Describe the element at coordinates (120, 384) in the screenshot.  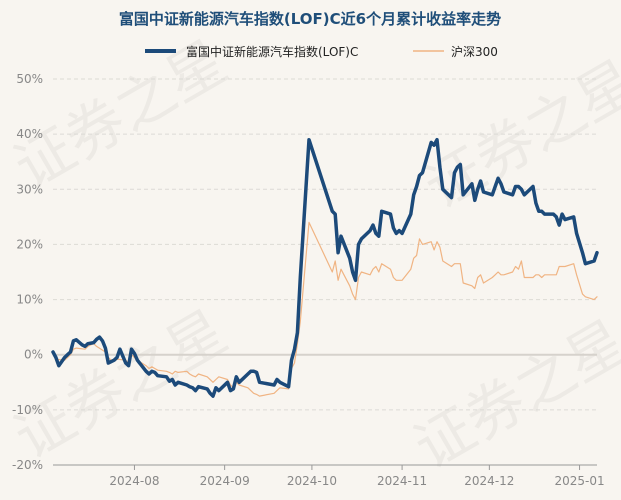
I see `watermark-text-3: 证券之星` at that location.